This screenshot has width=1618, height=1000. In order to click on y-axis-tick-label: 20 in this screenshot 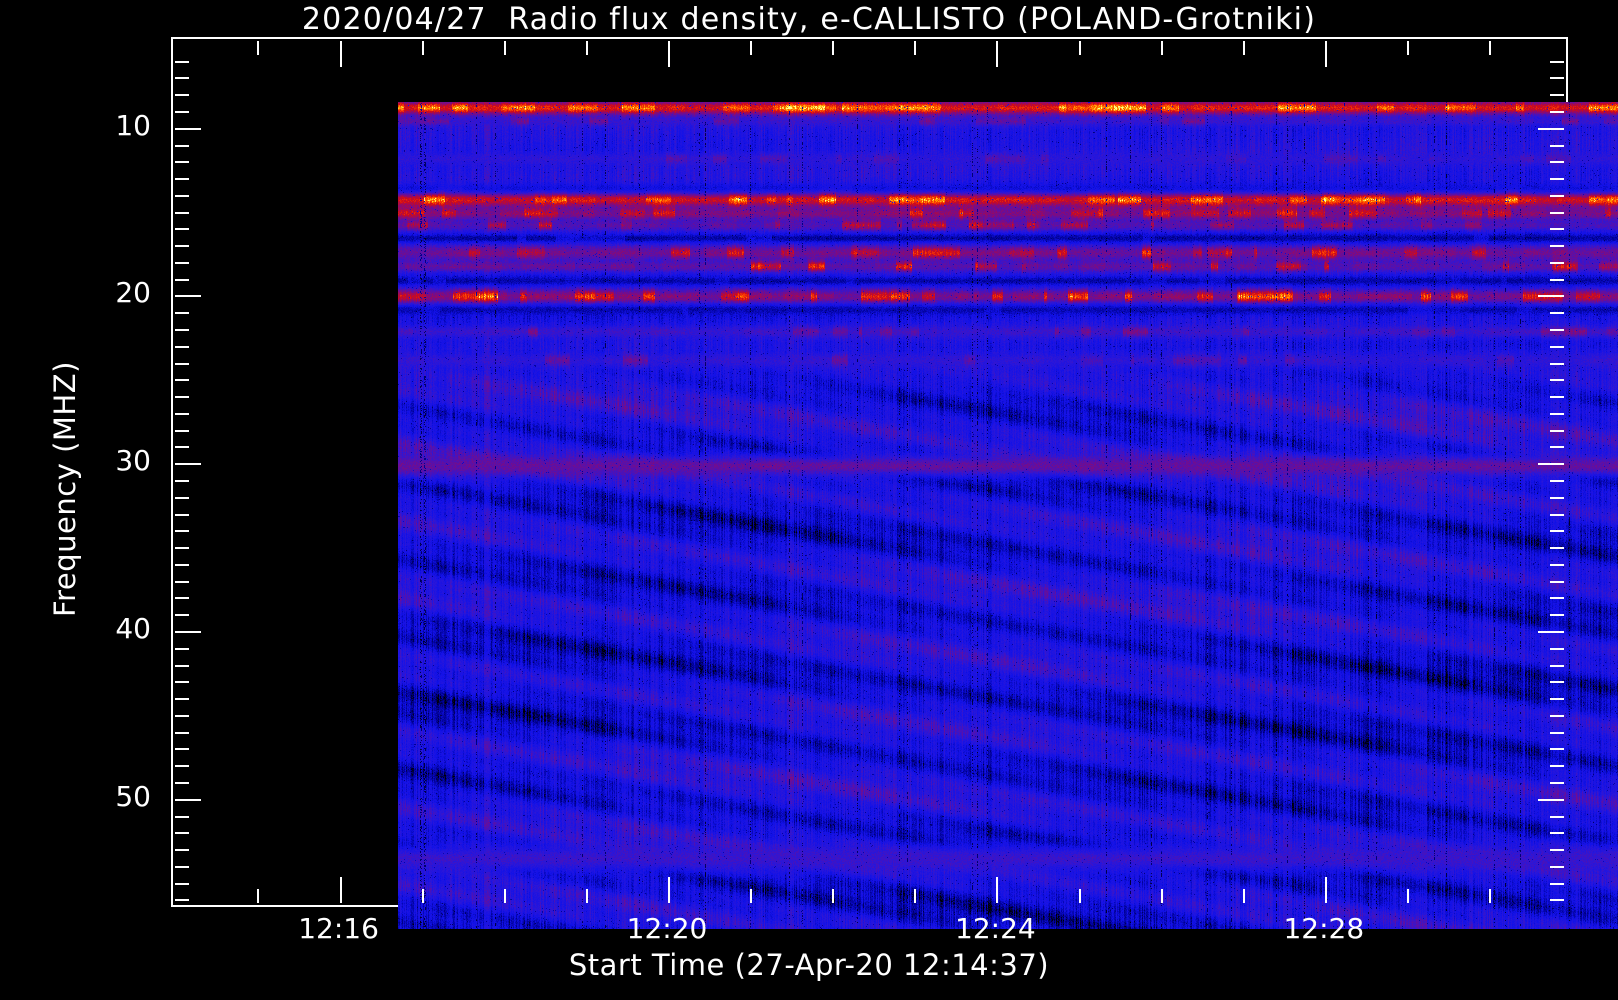, I will do `click(133, 293)`.